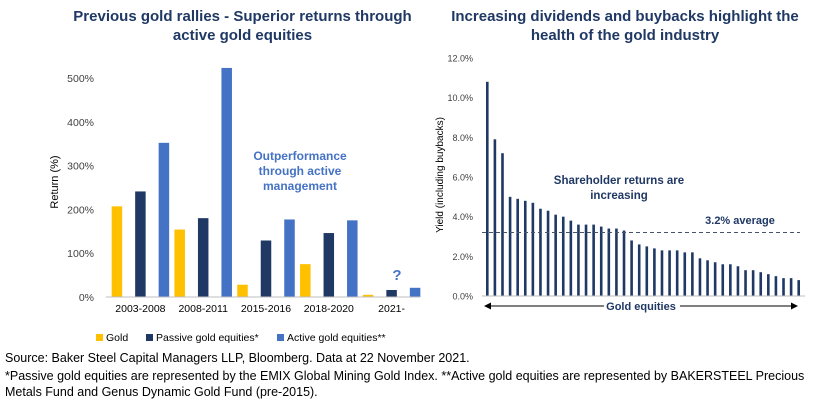 This screenshot has height=408, width=824. What do you see at coordinates (329, 265) in the screenshot?
I see `bar-passive-gold-equities-2018-2020` at bounding box center [329, 265].